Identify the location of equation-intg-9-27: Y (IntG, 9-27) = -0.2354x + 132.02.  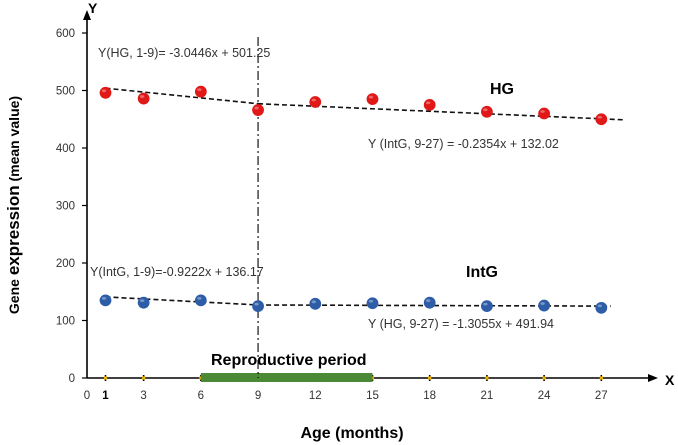
(463, 144).